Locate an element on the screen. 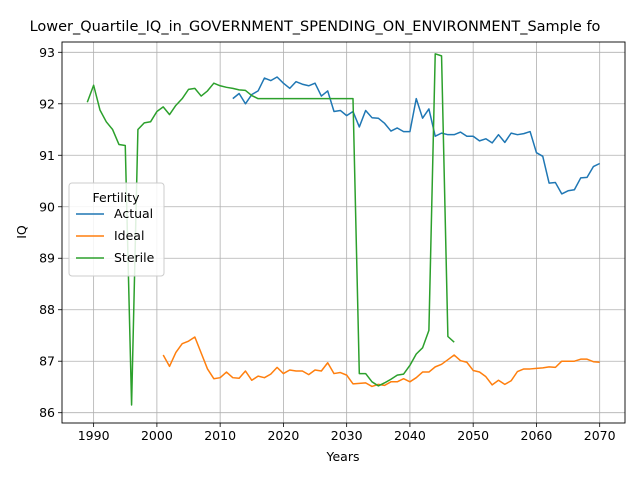 The width and height of the screenshot is (640, 480). y-tick-label: 87 is located at coordinates (47, 361).